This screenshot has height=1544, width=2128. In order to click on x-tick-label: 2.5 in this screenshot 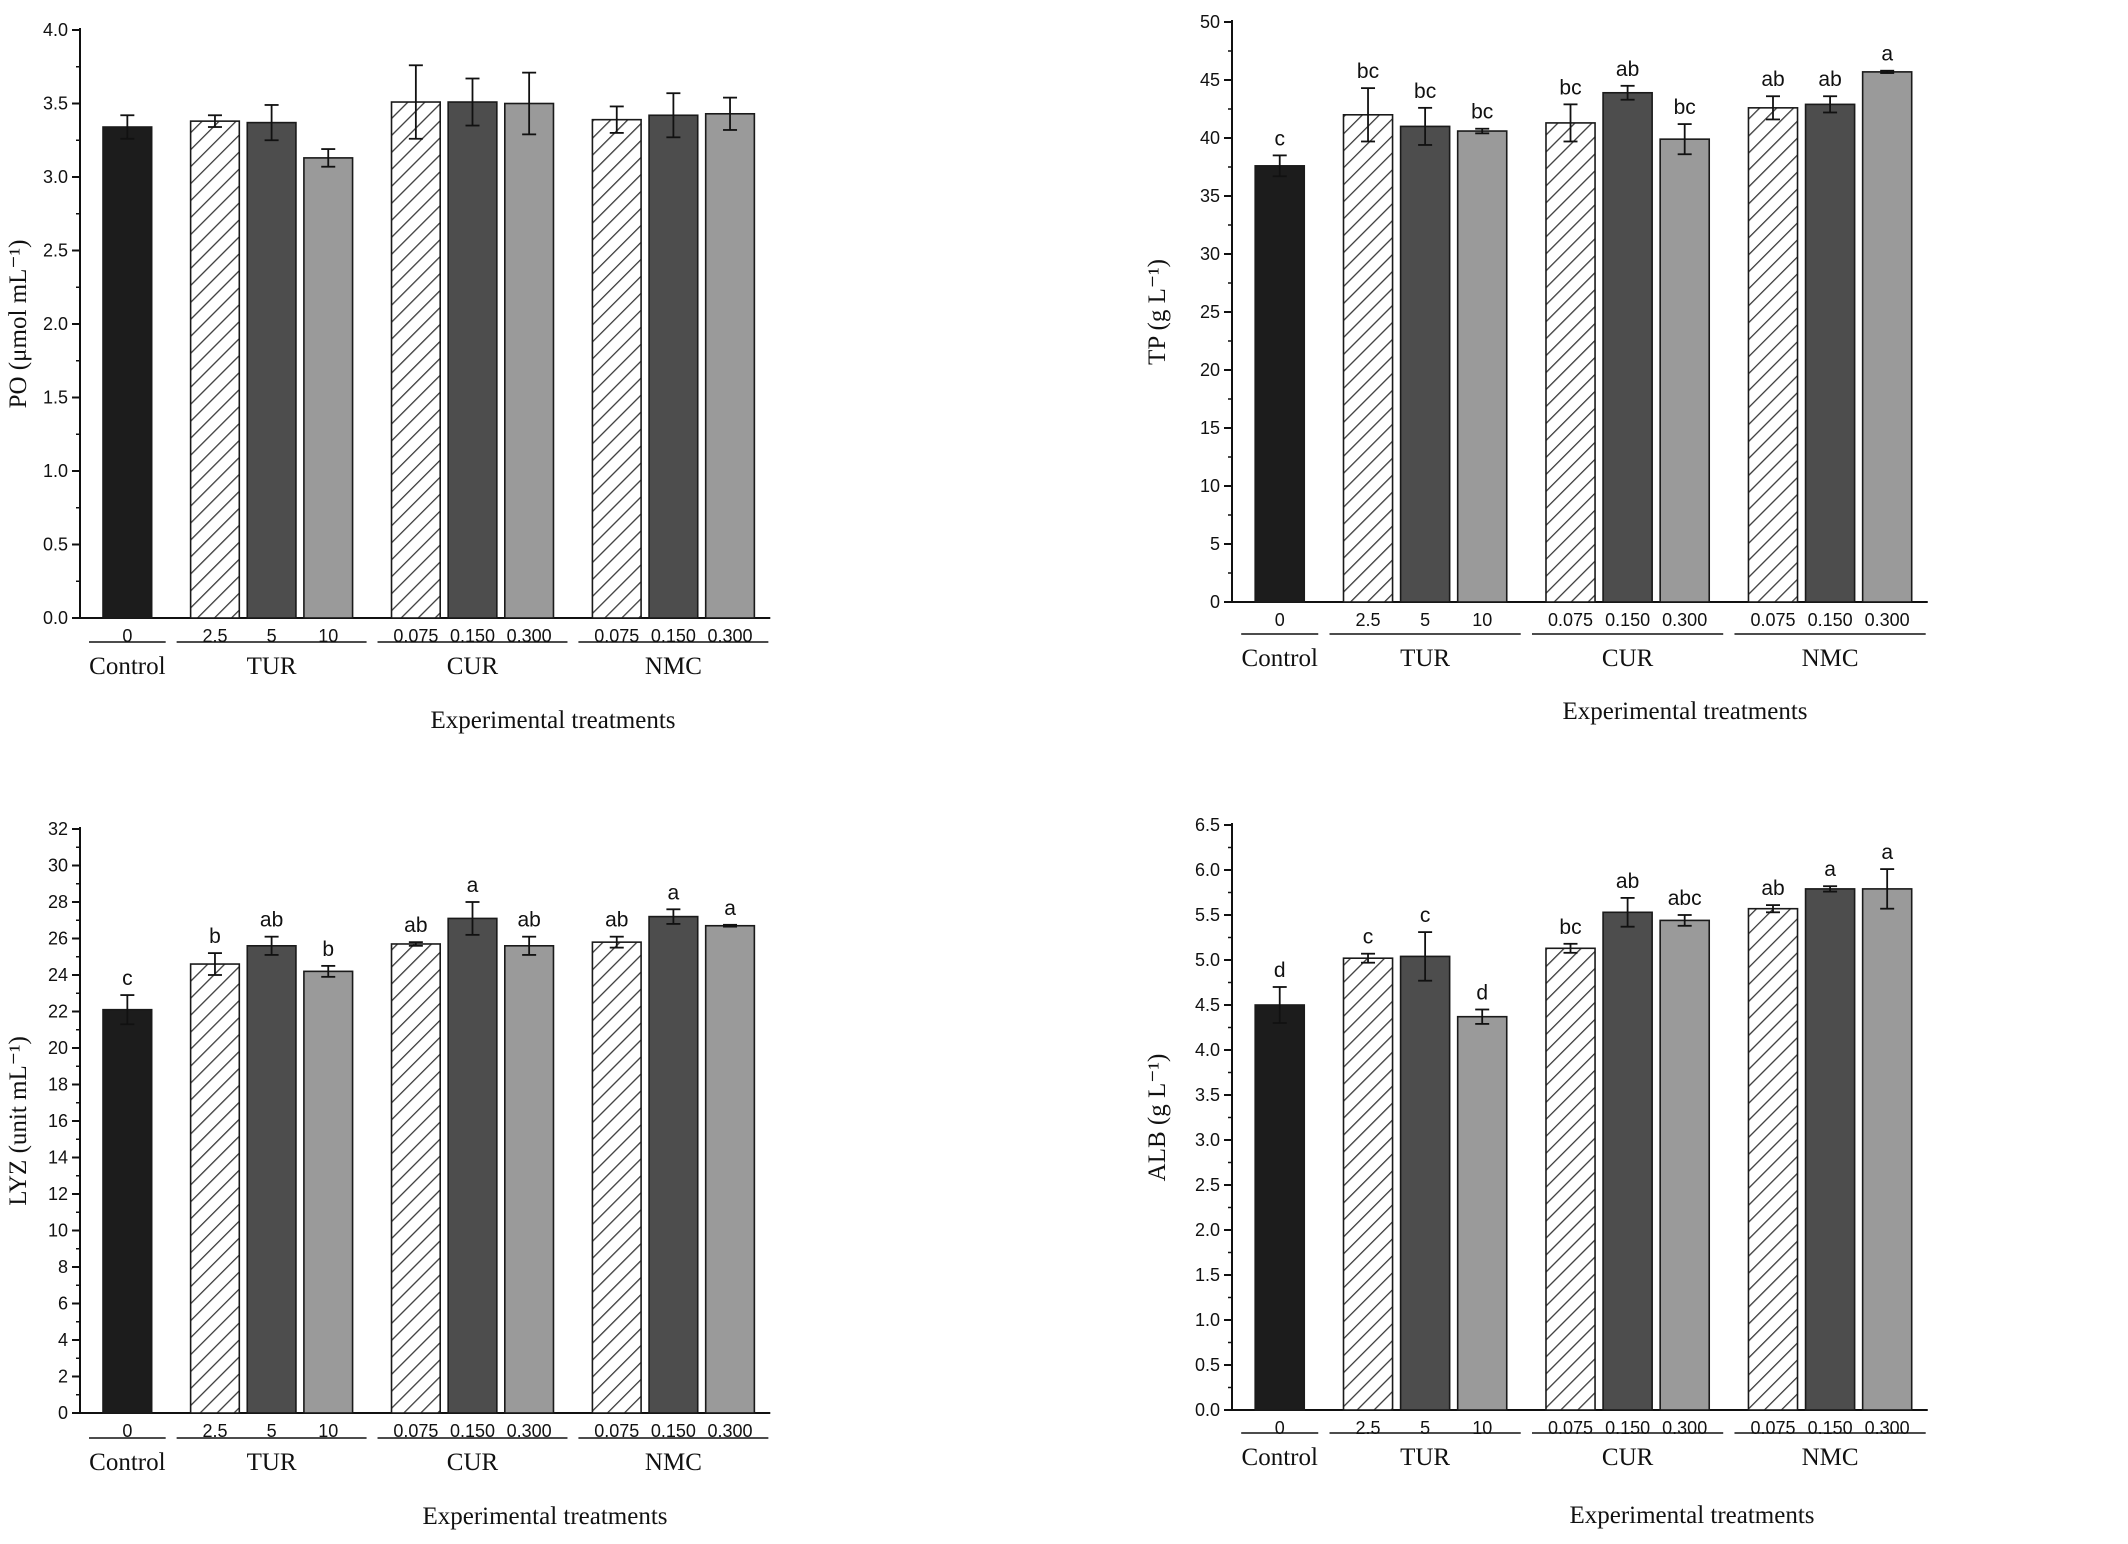, I will do `click(1368, 1428)`.